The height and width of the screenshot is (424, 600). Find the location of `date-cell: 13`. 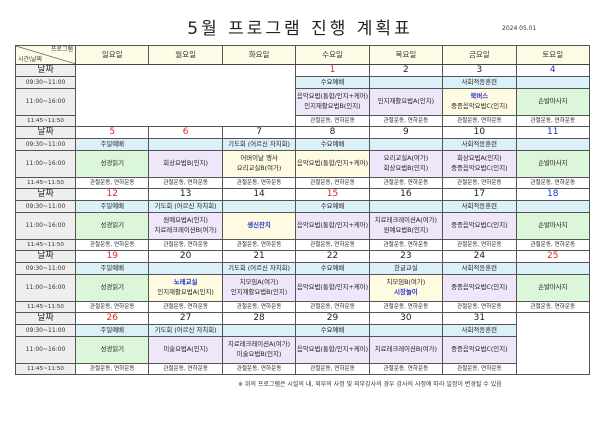

date-cell: 13 is located at coordinates (185, 194).